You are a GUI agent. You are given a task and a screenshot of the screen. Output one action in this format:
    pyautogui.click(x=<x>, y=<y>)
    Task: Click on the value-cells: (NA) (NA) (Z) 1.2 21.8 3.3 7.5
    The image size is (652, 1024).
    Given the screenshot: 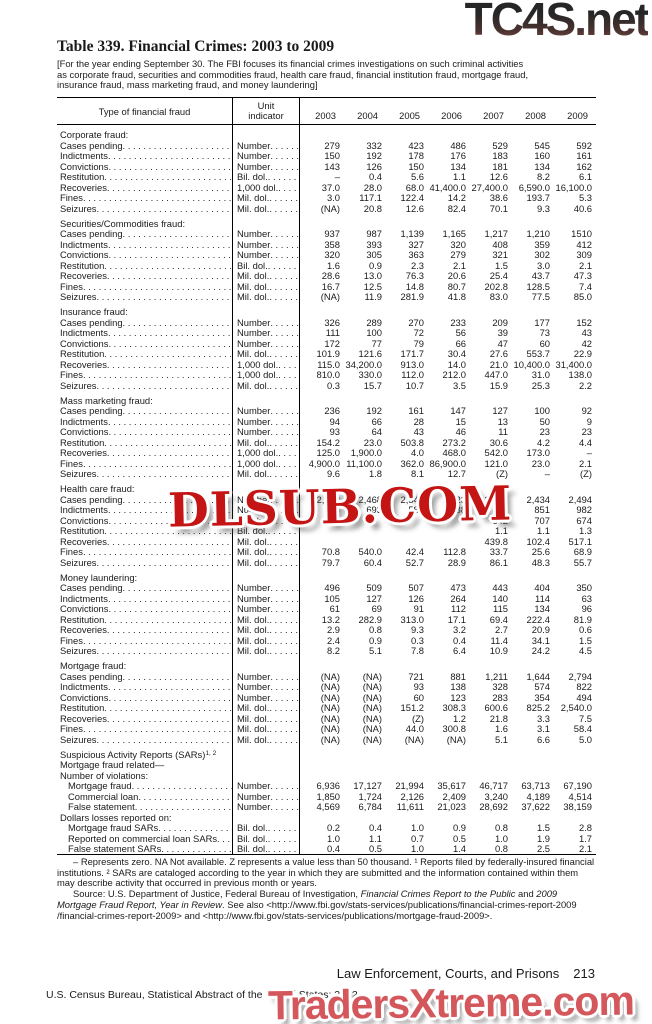 What is the action you would take?
    pyautogui.click(x=448, y=718)
    